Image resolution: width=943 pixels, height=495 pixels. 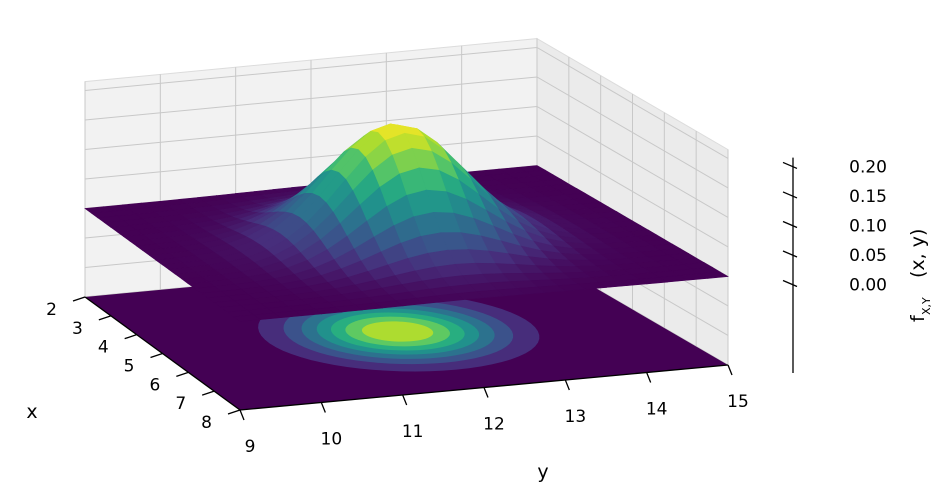 I want to click on y-tick-label: 10, so click(x=332, y=440).